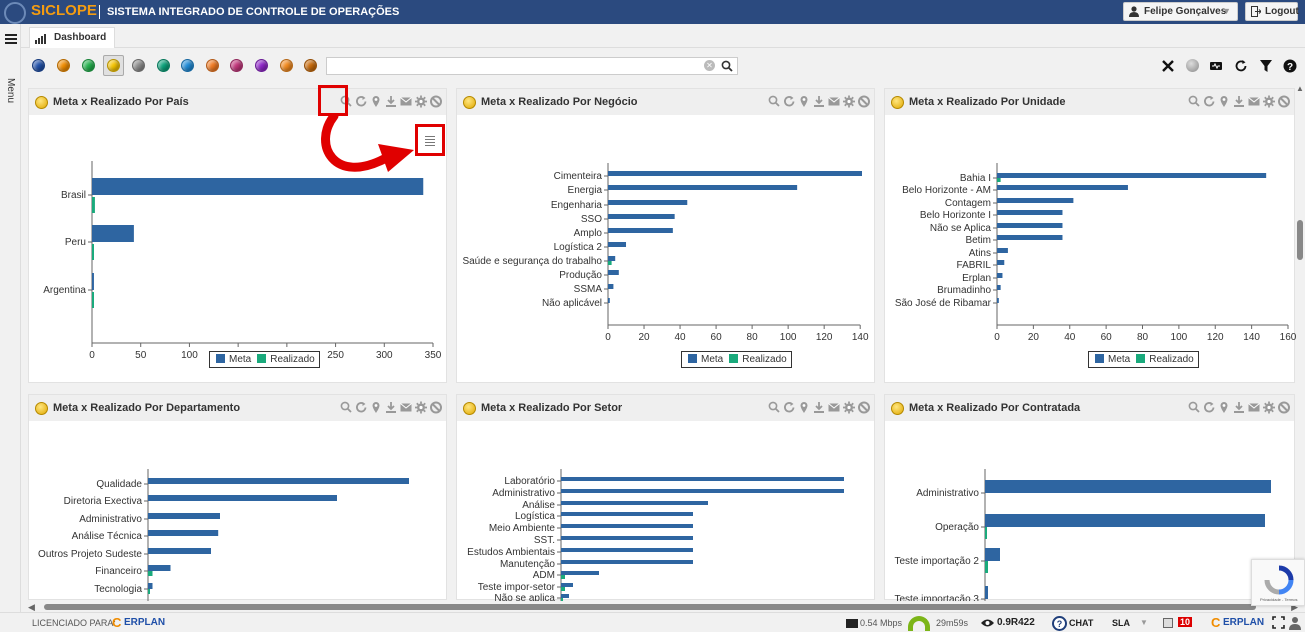 The width and height of the screenshot is (1305, 632). Describe the element at coordinates (1168, 623) in the screenshot. I see `calendar-icon` at that location.